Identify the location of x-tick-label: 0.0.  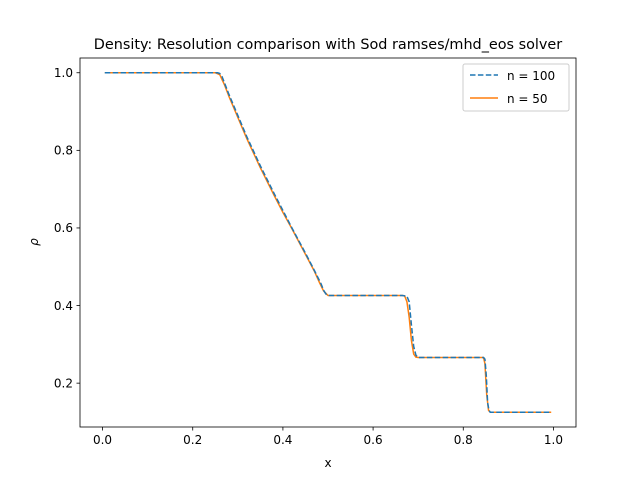
(102, 440).